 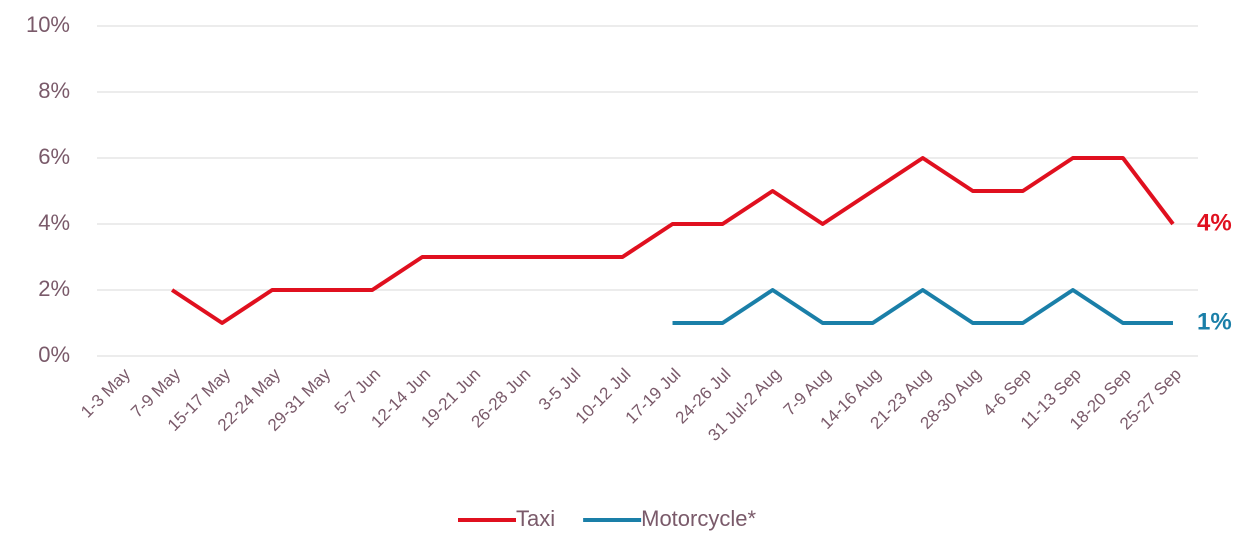 What do you see at coordinates (698, 518) in the screenshot?
I see `legend-label: Motorcycle*` at bounding box center [698, 518].